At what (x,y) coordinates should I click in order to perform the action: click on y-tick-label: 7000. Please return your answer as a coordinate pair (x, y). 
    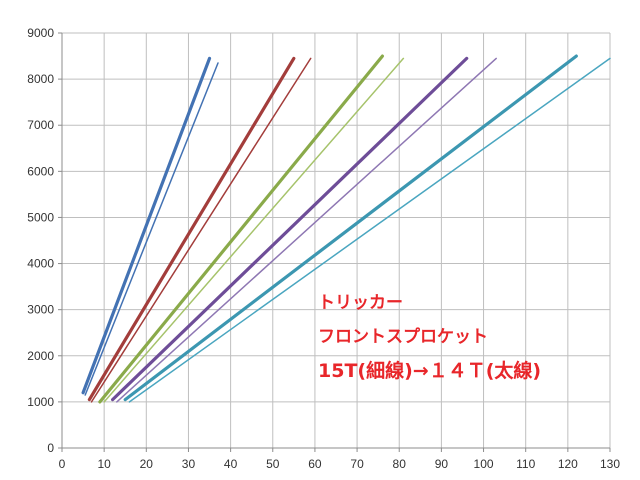
    Looking at the image, I should click on (40, 125).